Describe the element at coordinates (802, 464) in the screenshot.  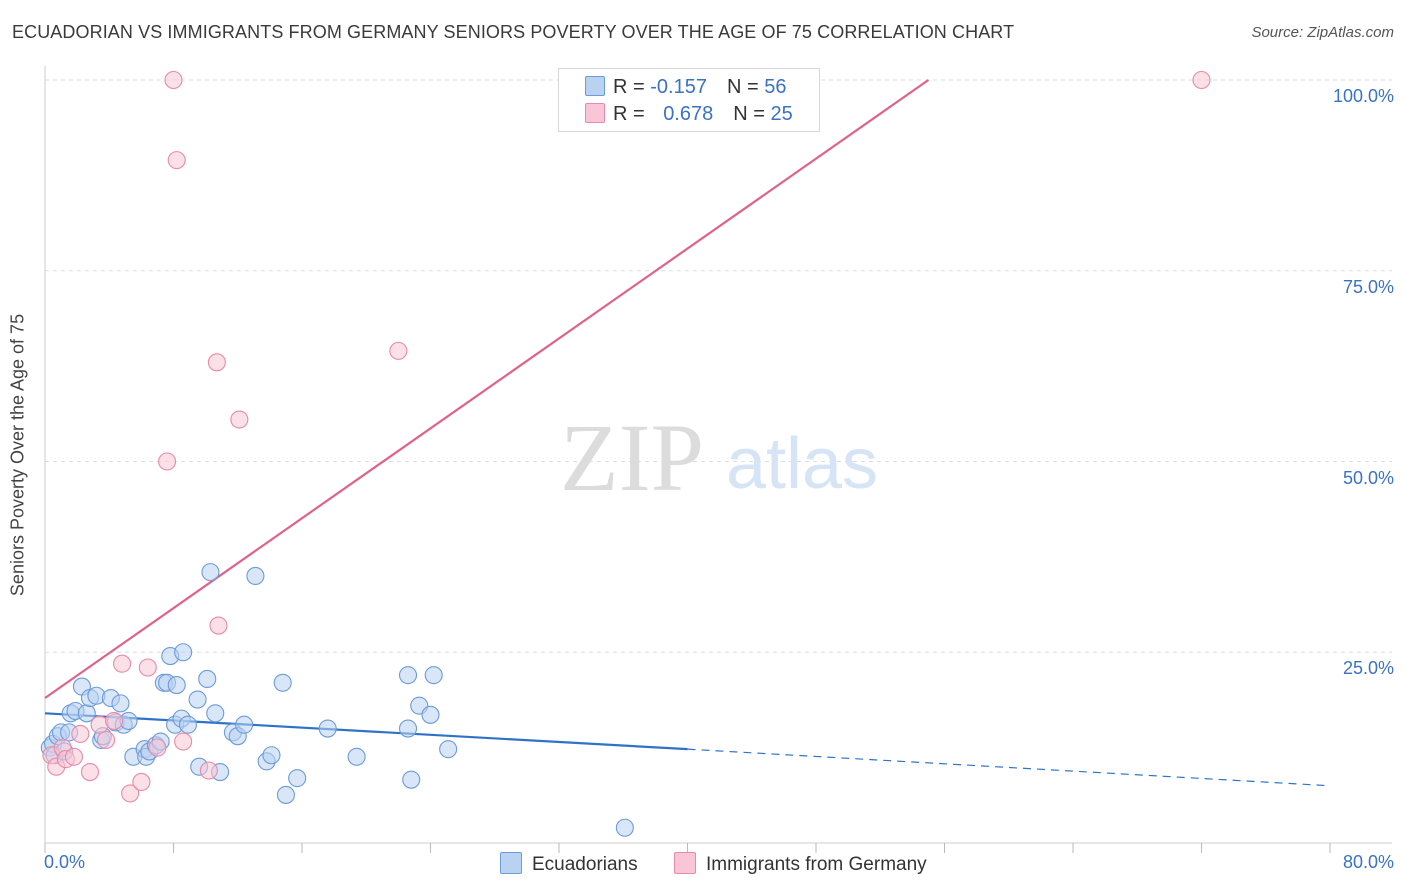
I see `watermark-atlas: atlas` at that location.